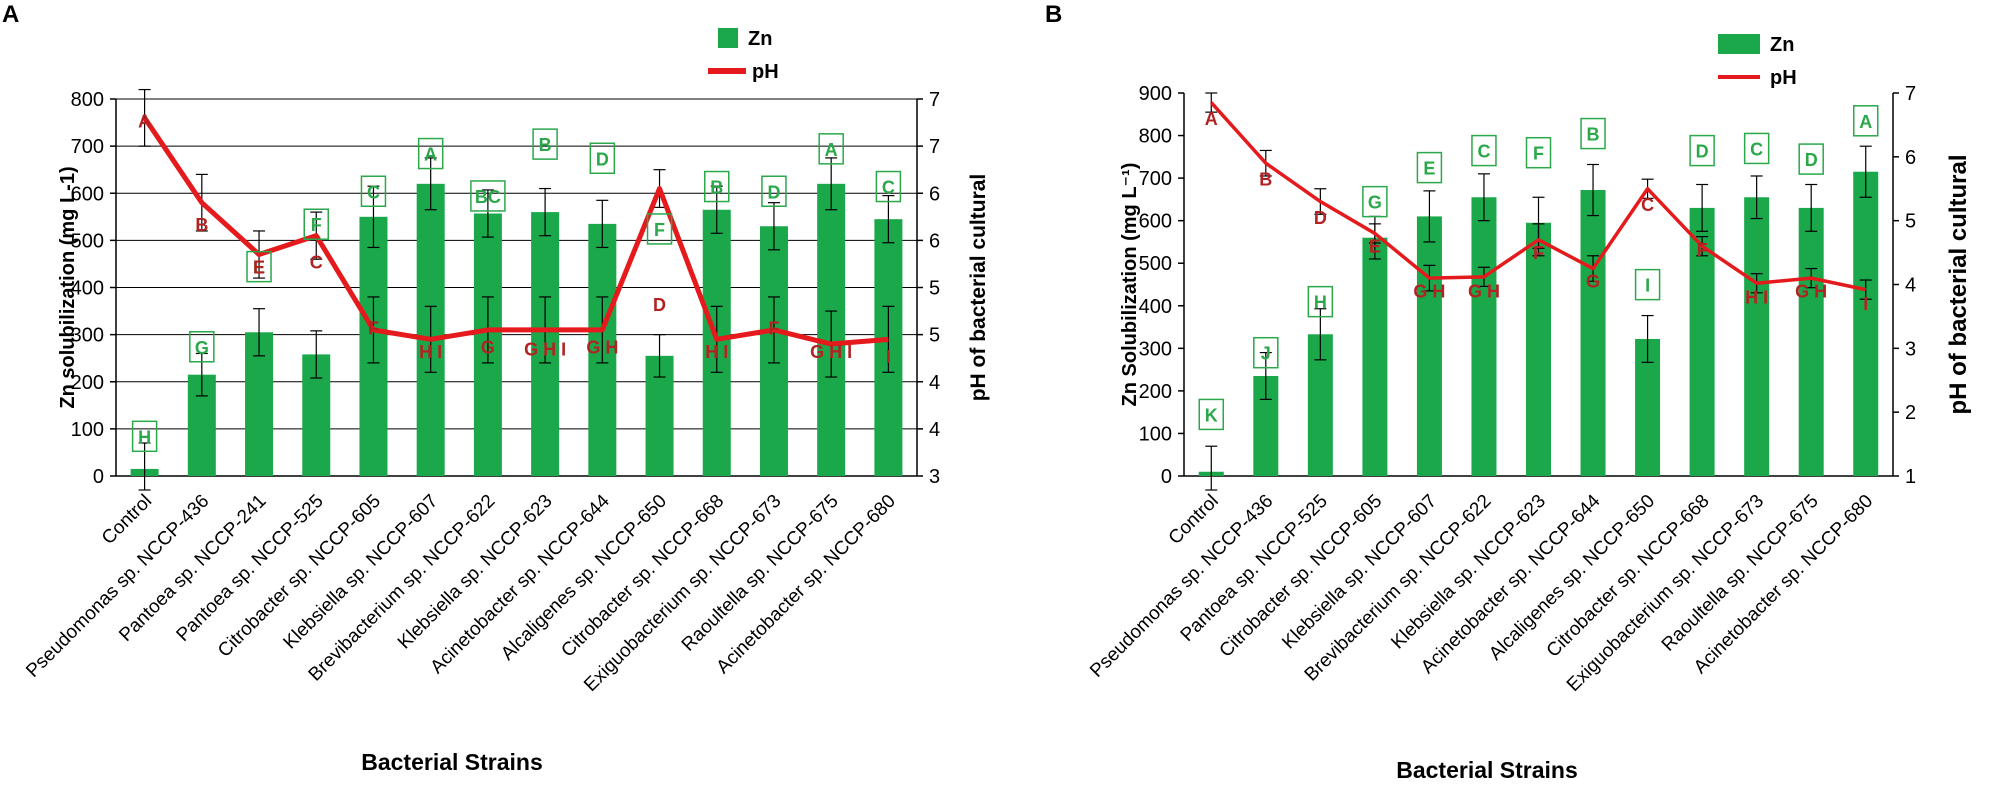  I want to click on zn-letter: F, so click(1538, 154).